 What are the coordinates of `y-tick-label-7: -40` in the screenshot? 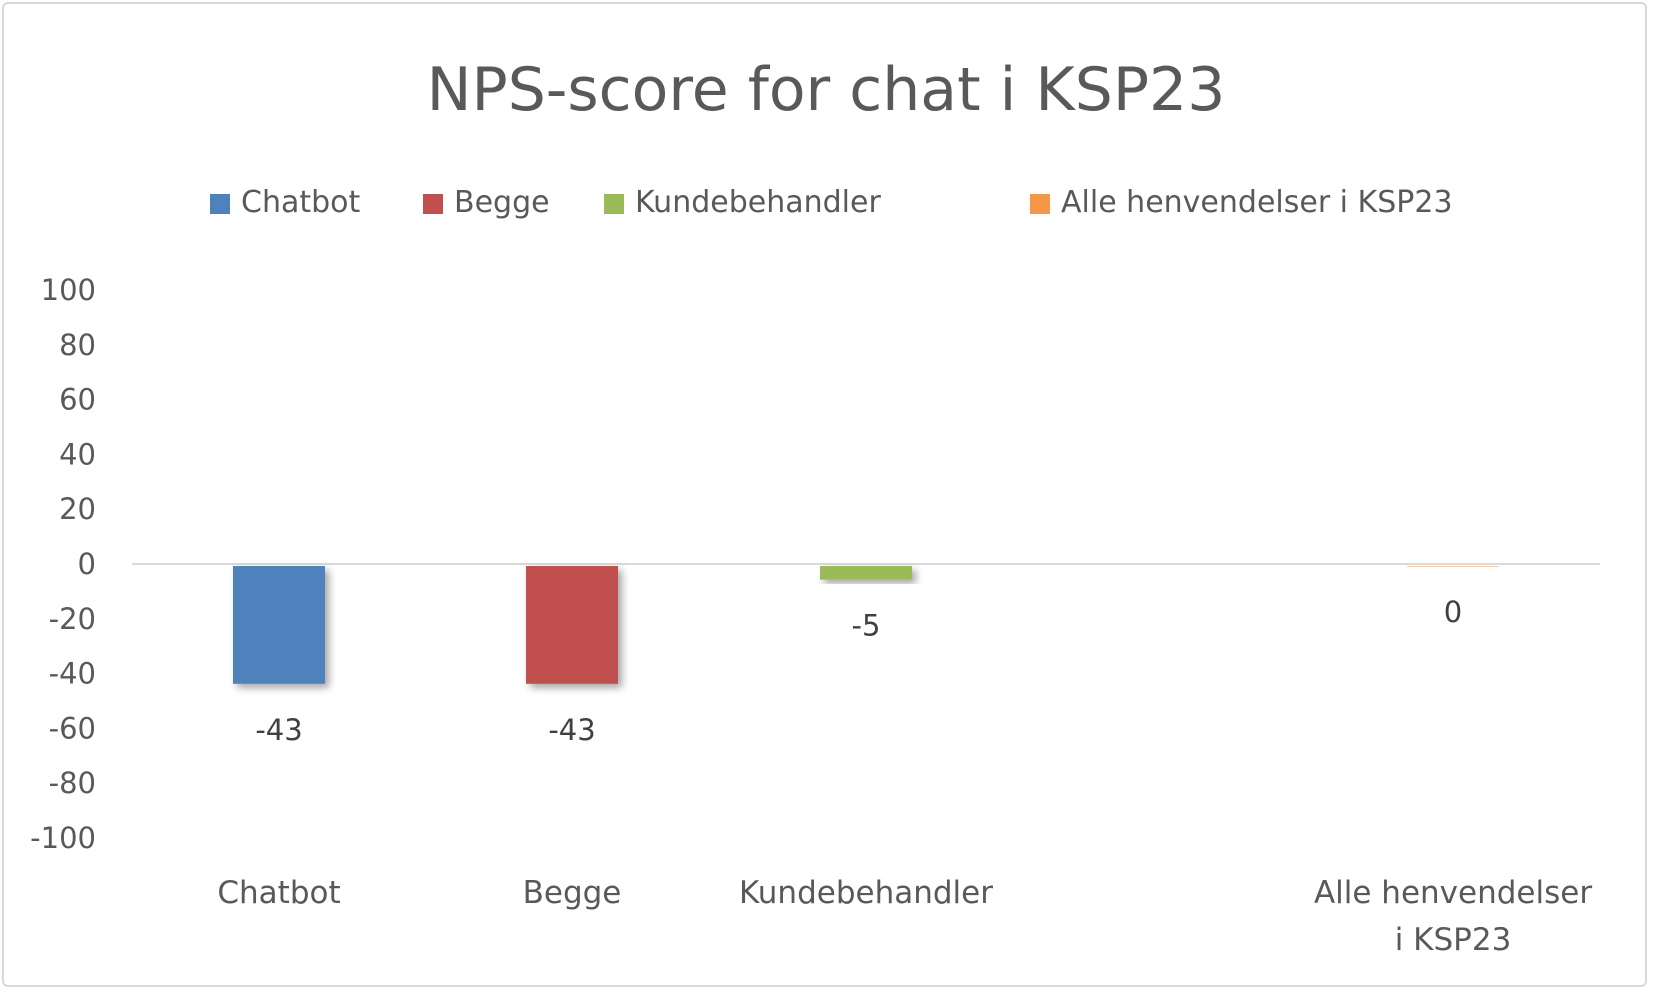 It's located at (72, 674).